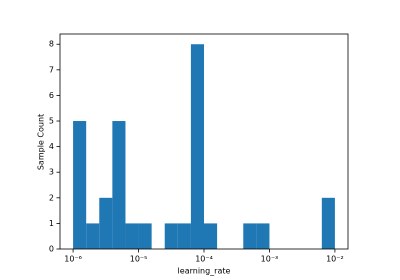 The height and width of the screenshot is (280, 400). I want to click on y-tick-label: 4, so click(51, 146).